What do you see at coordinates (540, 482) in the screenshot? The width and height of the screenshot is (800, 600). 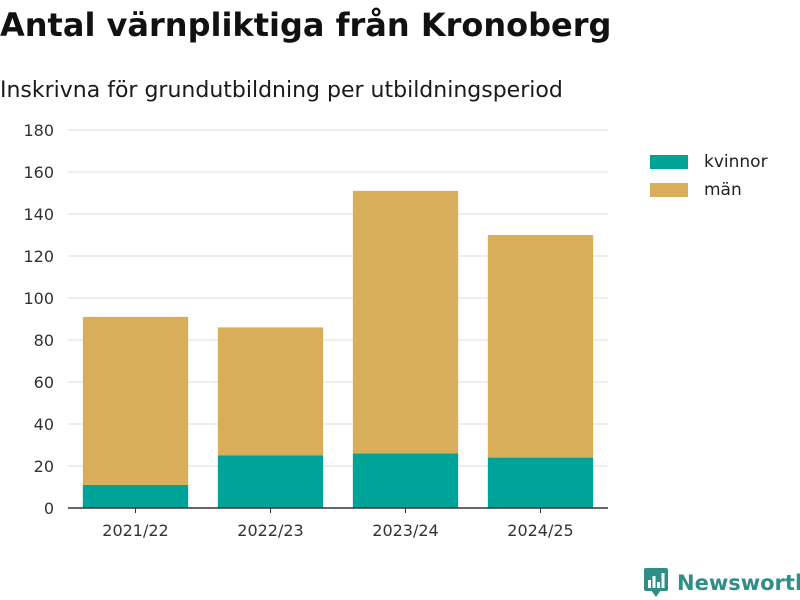 I see `bar-2024-25-kvinnor` at bounding box center [540, 482].